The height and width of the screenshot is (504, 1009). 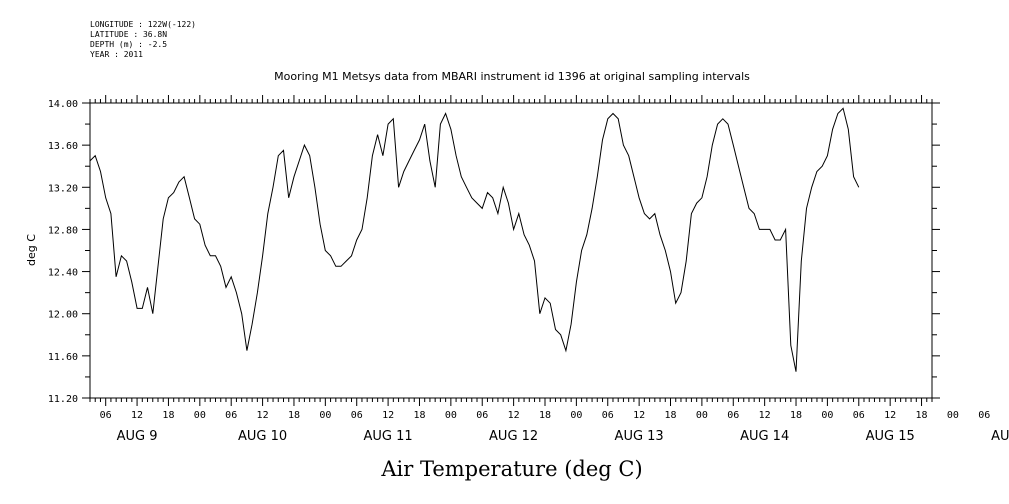 I want to click on y-tick-label: 12.40, so click(x=63, y=273).